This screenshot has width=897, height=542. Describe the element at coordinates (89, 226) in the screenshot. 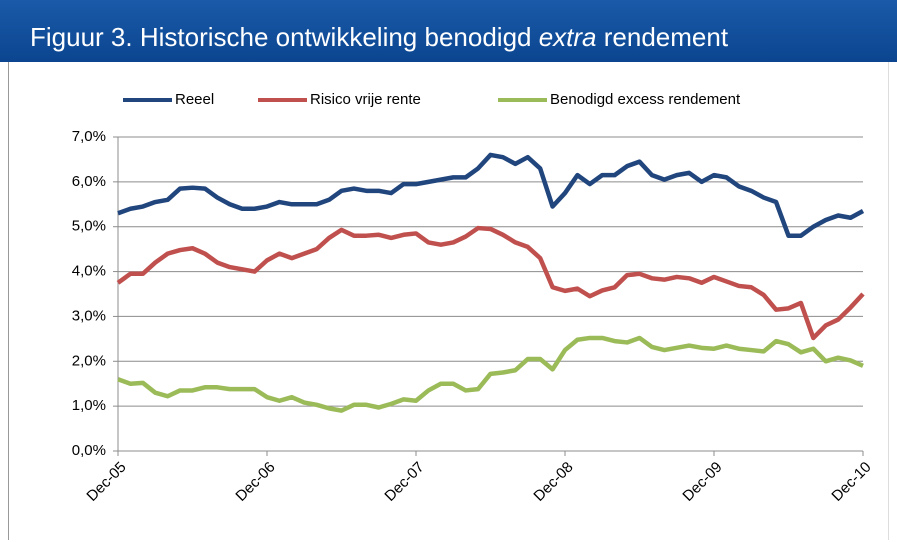

I see `y-tick-label: 5,0%` at that location.